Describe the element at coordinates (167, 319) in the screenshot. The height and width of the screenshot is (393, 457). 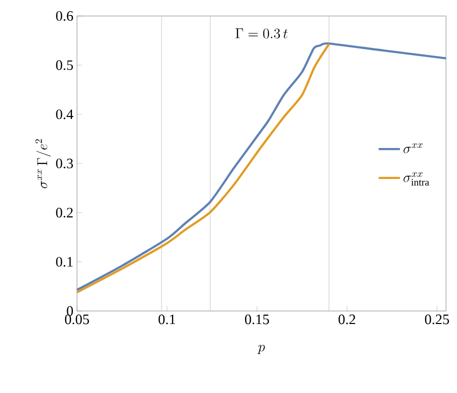
I see `x-tick-label: 0.1` at that location.